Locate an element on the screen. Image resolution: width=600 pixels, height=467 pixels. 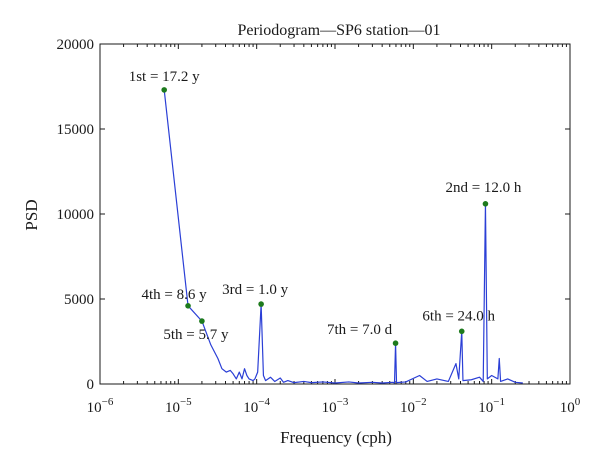
x-tick-exponent: −4 is located at coordinates (264, 402).